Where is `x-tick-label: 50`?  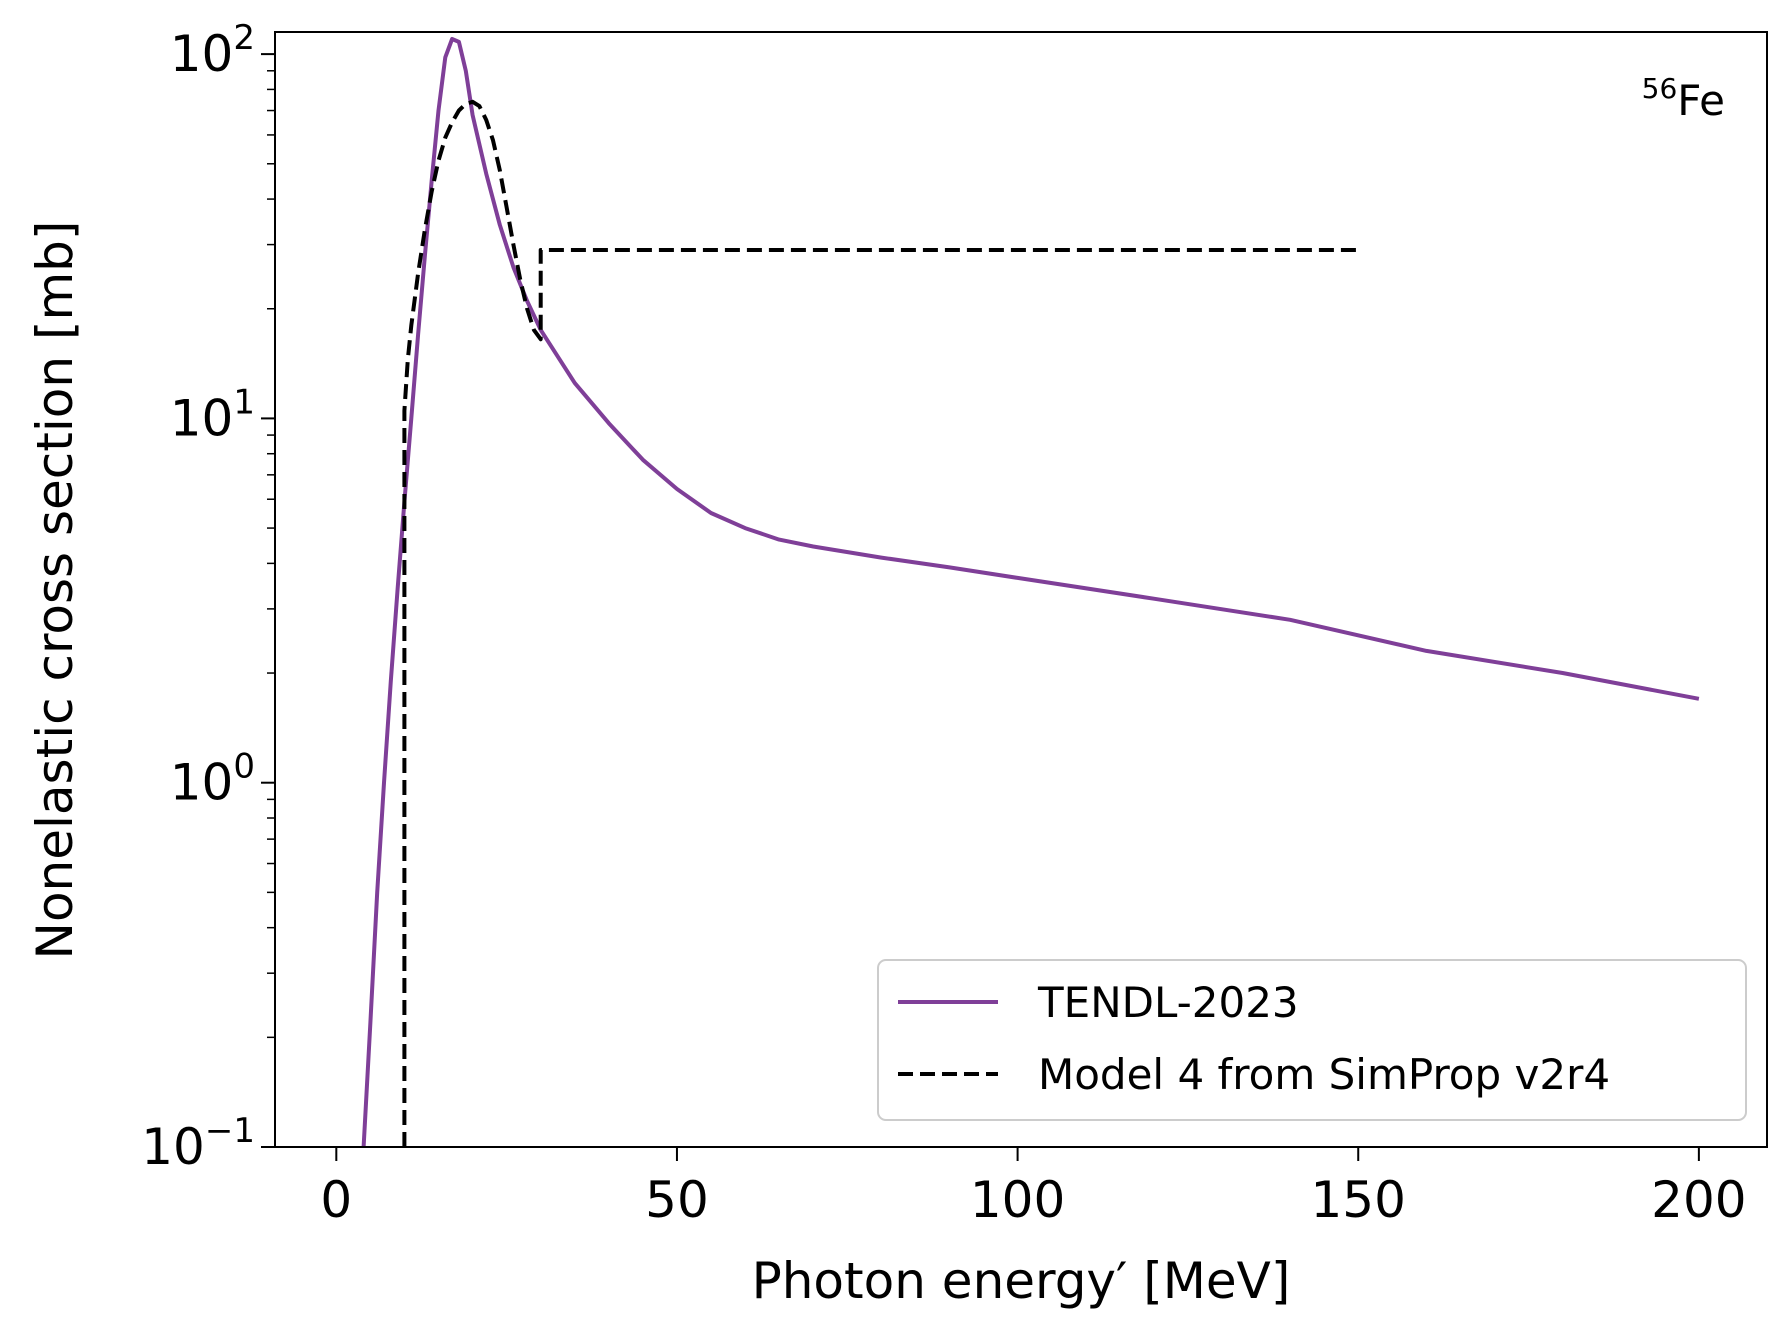
x-tick-label: 50 is located at coordinates (677, 1200).